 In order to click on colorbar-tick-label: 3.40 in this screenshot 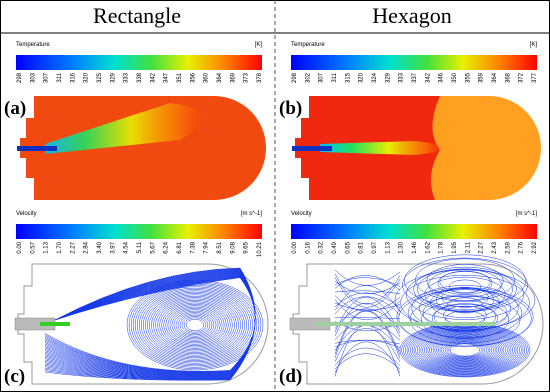, I will do `click(100, 247)`.